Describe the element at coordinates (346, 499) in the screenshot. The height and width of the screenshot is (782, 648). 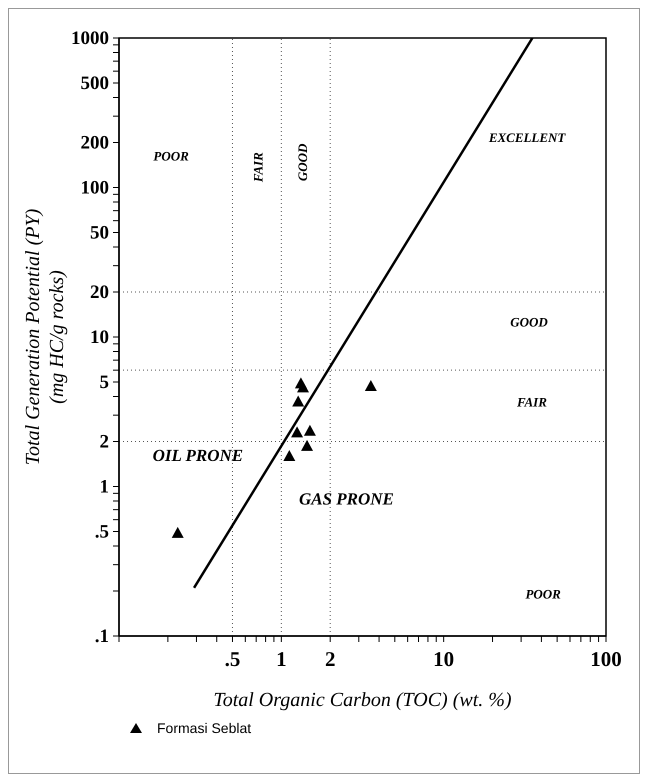
I see `annotation: GAS PRONE` at that location.